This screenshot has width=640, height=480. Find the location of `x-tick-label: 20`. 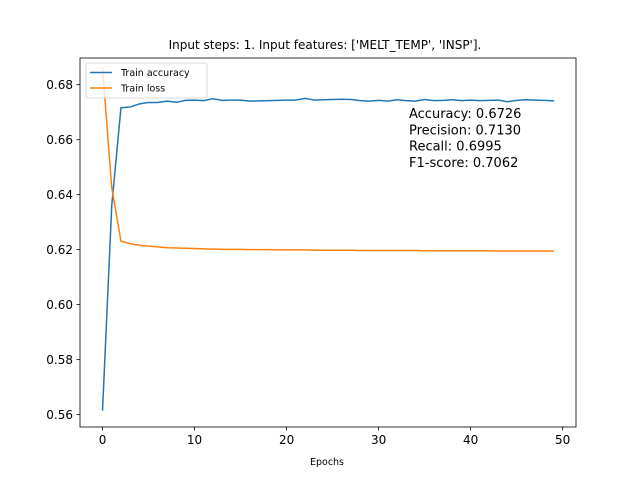

x-tick-label: 20 is located at coordinates (286, 440).